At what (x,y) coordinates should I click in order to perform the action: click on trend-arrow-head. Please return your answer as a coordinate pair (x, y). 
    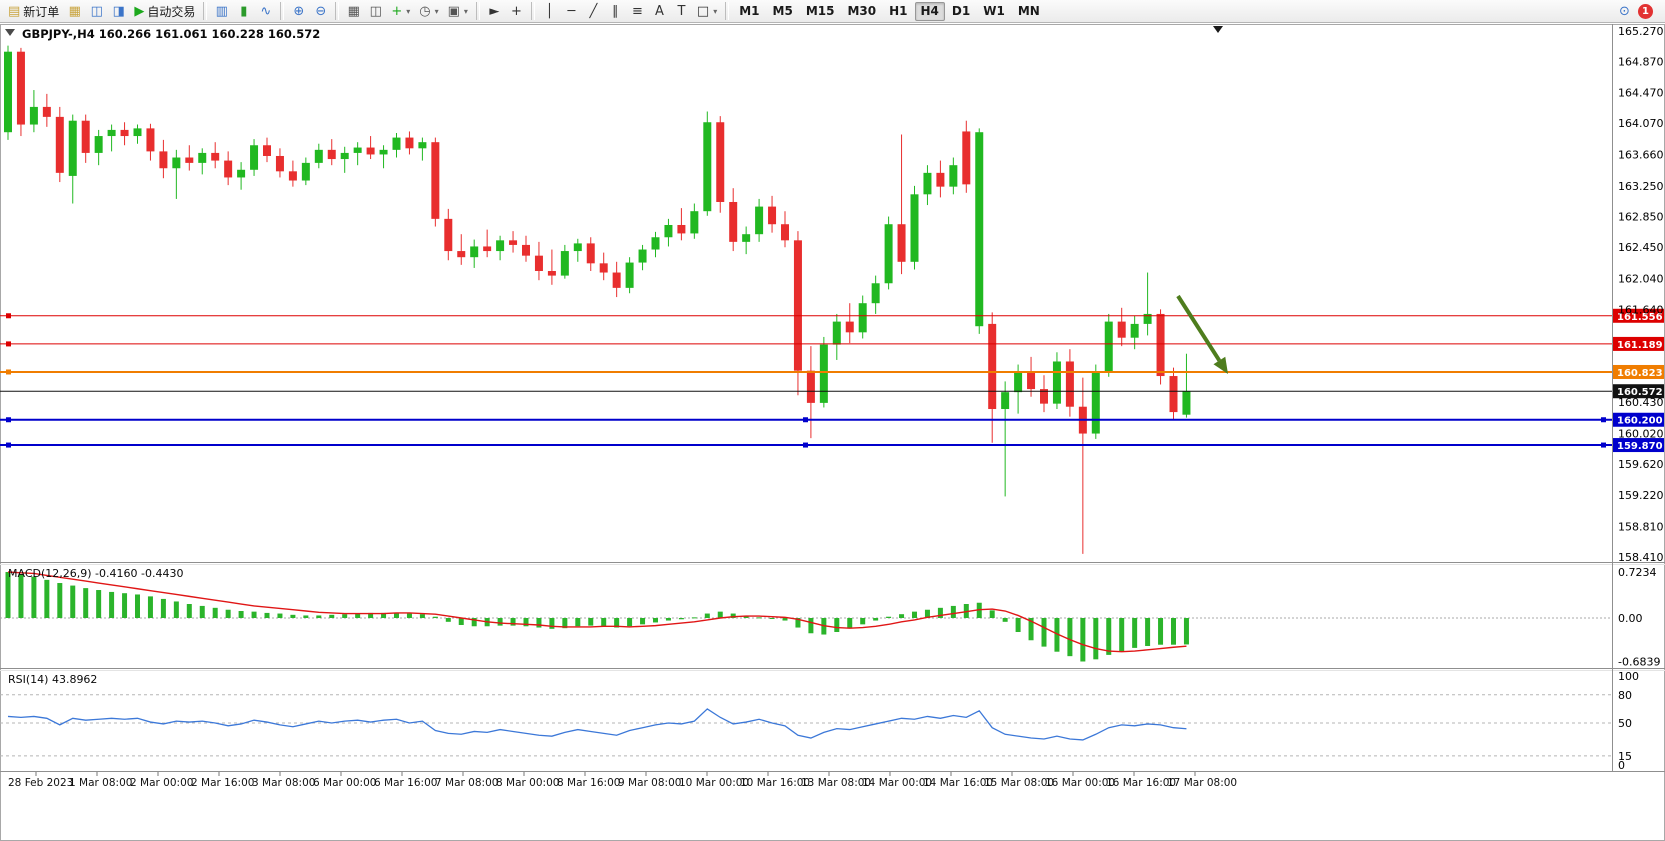
    Looking at the image, I should click on (1220, 365).